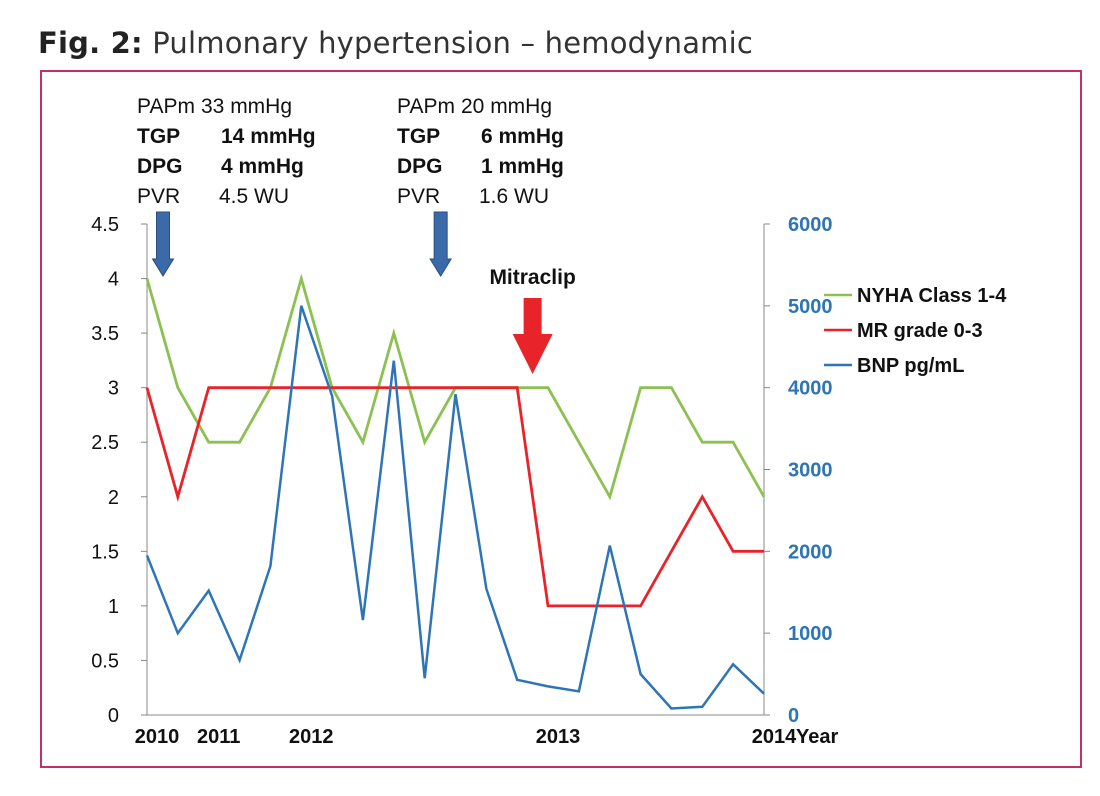  What do you see at coordinates (932, 296) in the screenshot?
I see `legend-label: NYHA Class 1-4` at bounding box center [932, 296].